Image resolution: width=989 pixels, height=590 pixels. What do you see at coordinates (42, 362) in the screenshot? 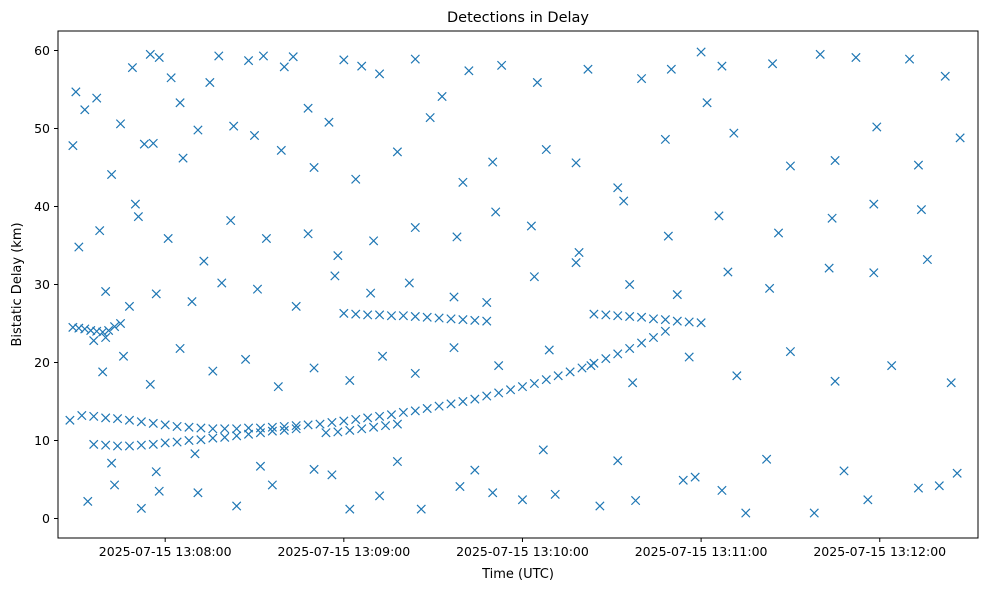
I see `y-tick-label: 20` at bounding box center [42, 362].